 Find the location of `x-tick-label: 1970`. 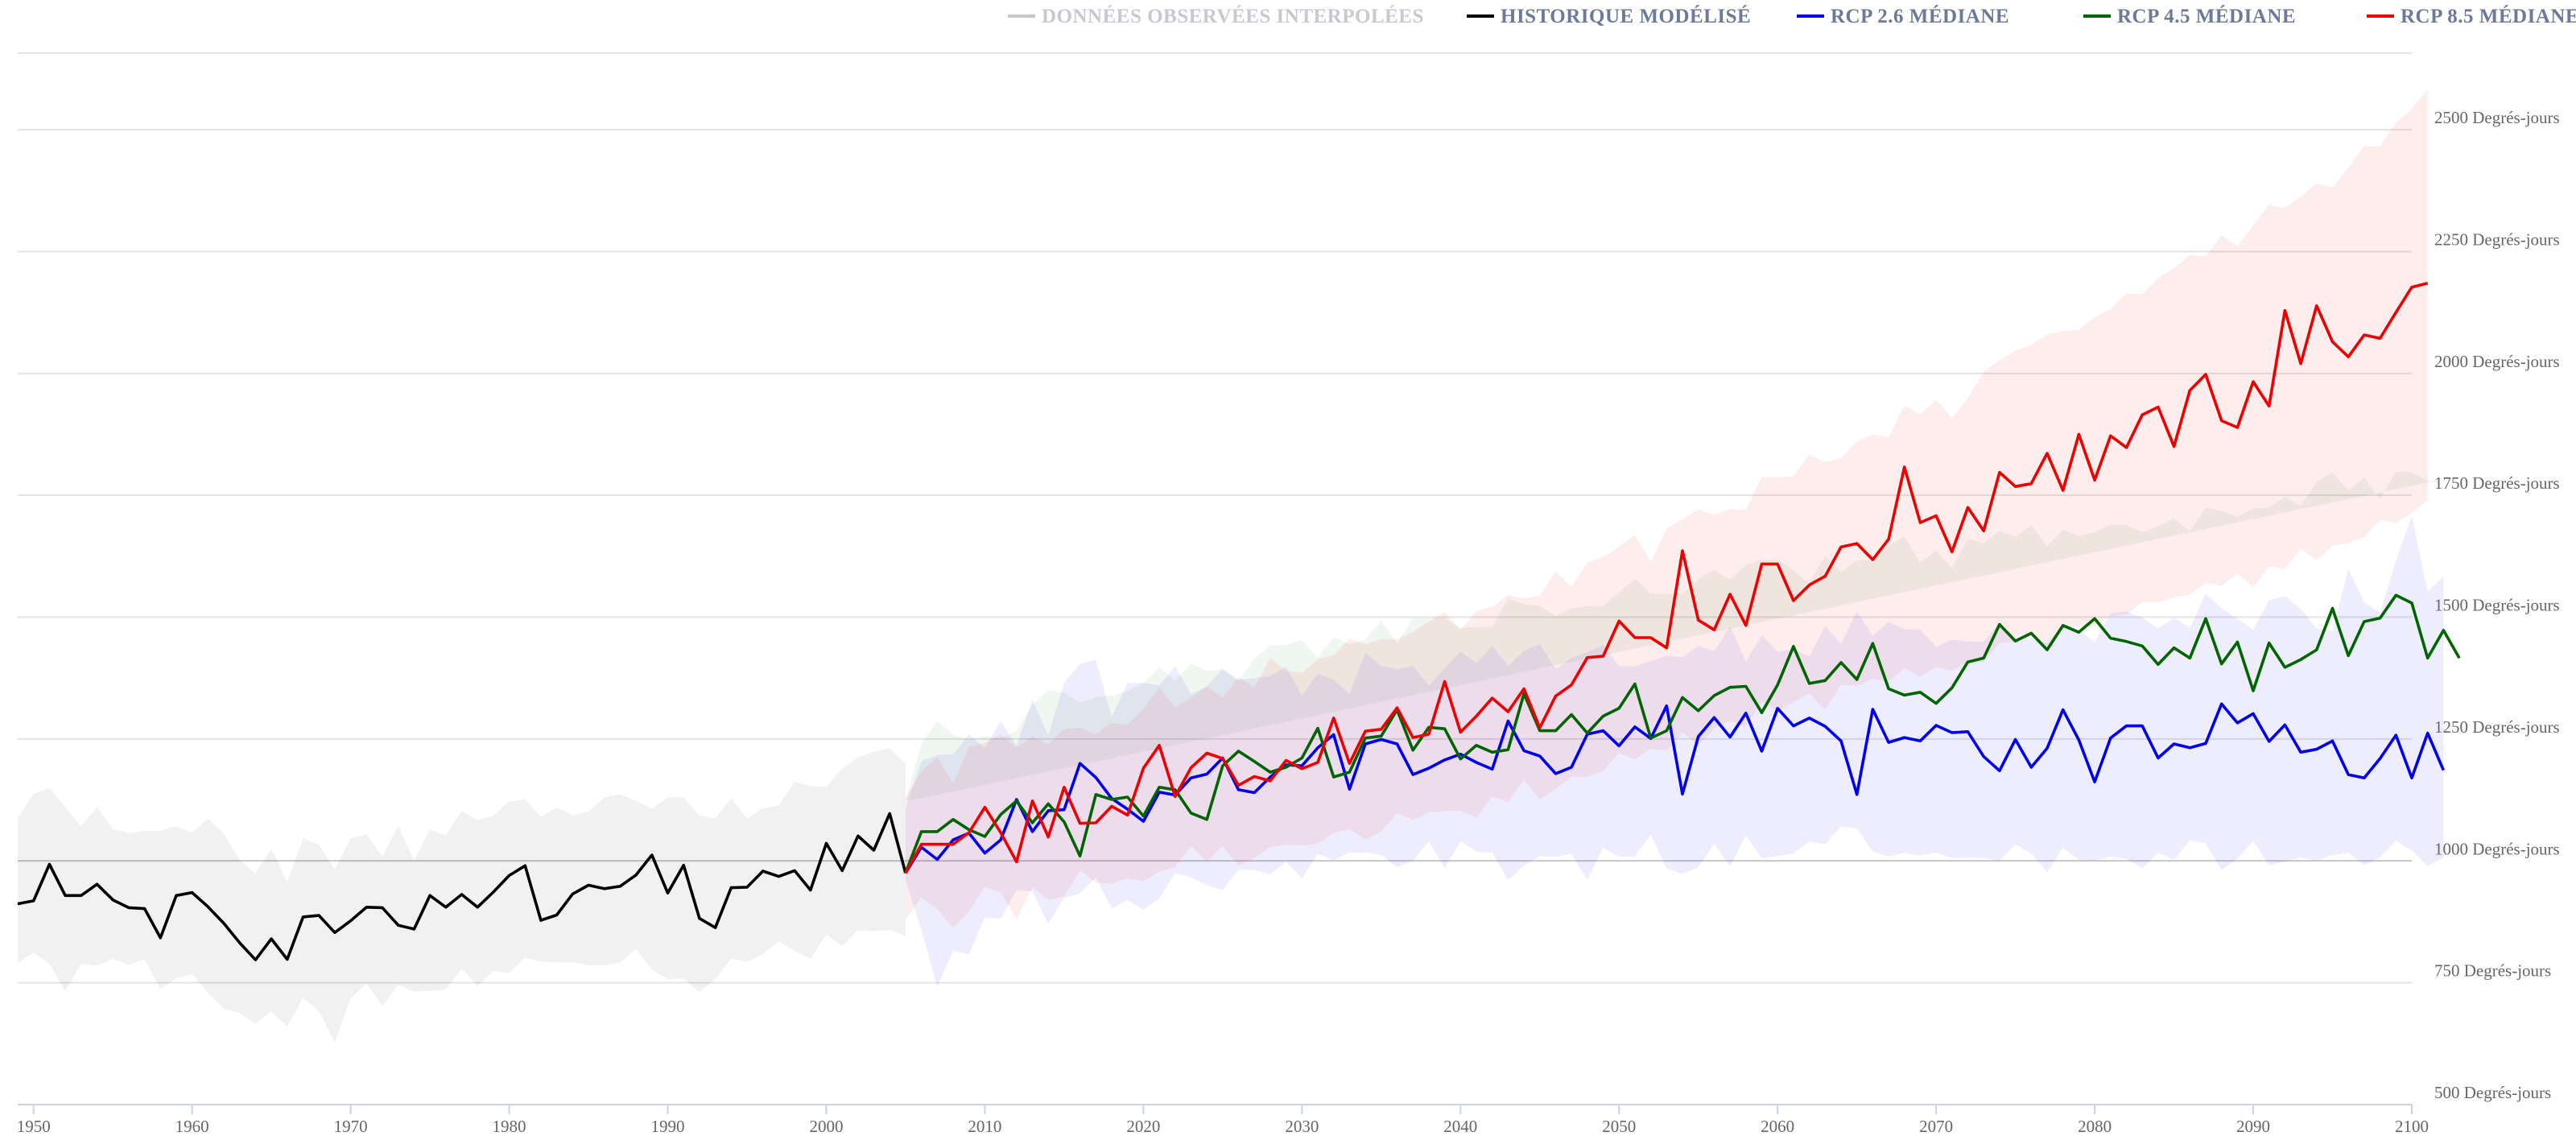

x-tick-label: 1970 is located at coordinates (351, 1127).